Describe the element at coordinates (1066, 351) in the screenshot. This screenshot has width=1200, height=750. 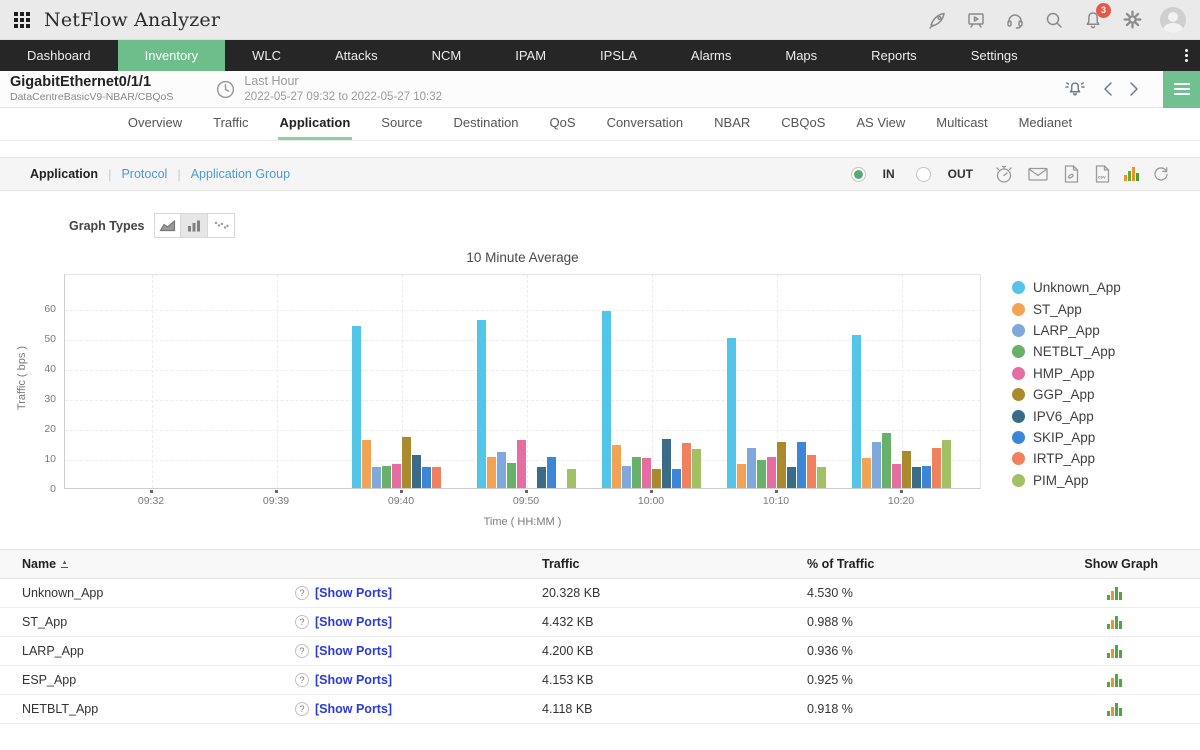
I see `legend-item: NETBLT_App` at that location.